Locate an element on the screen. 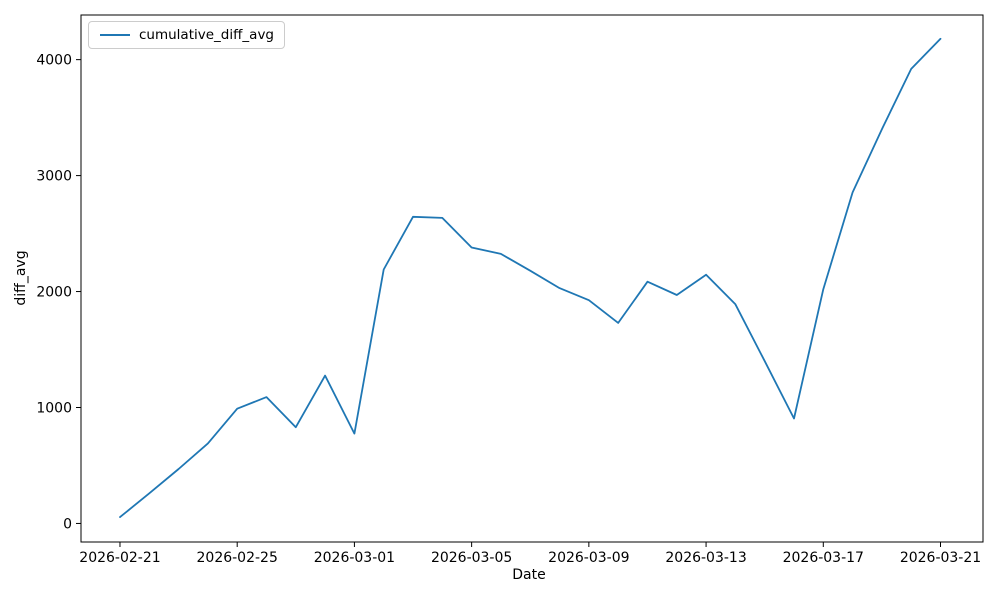 The width and height of the screenshot is (1000, 600). x-tick-label: 2026-03-01 is located at coordinates (354, 558).